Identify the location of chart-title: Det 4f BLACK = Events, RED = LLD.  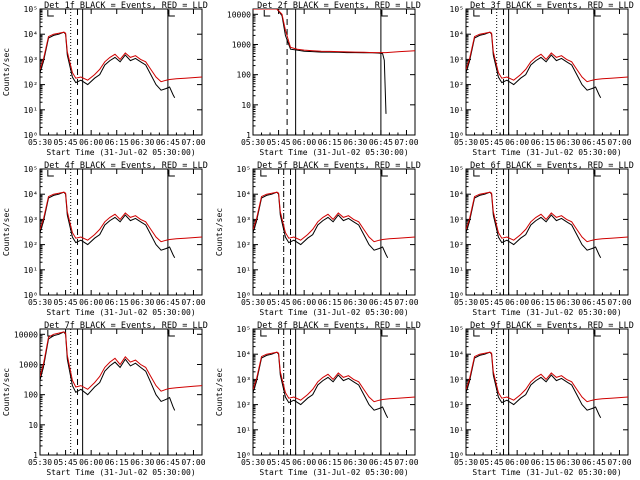
(126, 166).